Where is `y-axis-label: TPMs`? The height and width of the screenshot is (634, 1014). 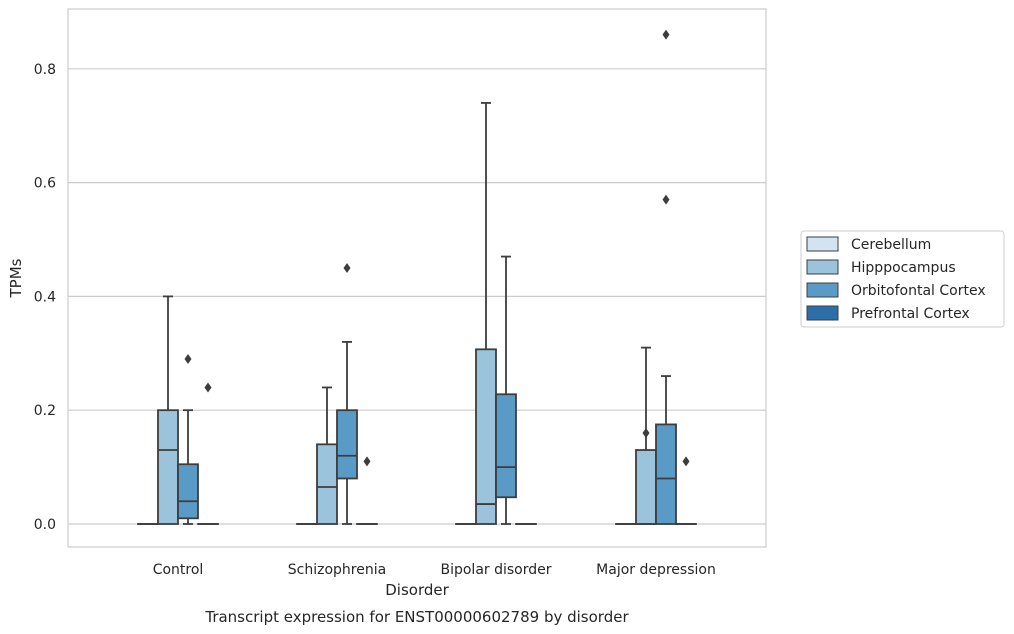
y-axis-label: TPMs is located at coordinates (16, 278).